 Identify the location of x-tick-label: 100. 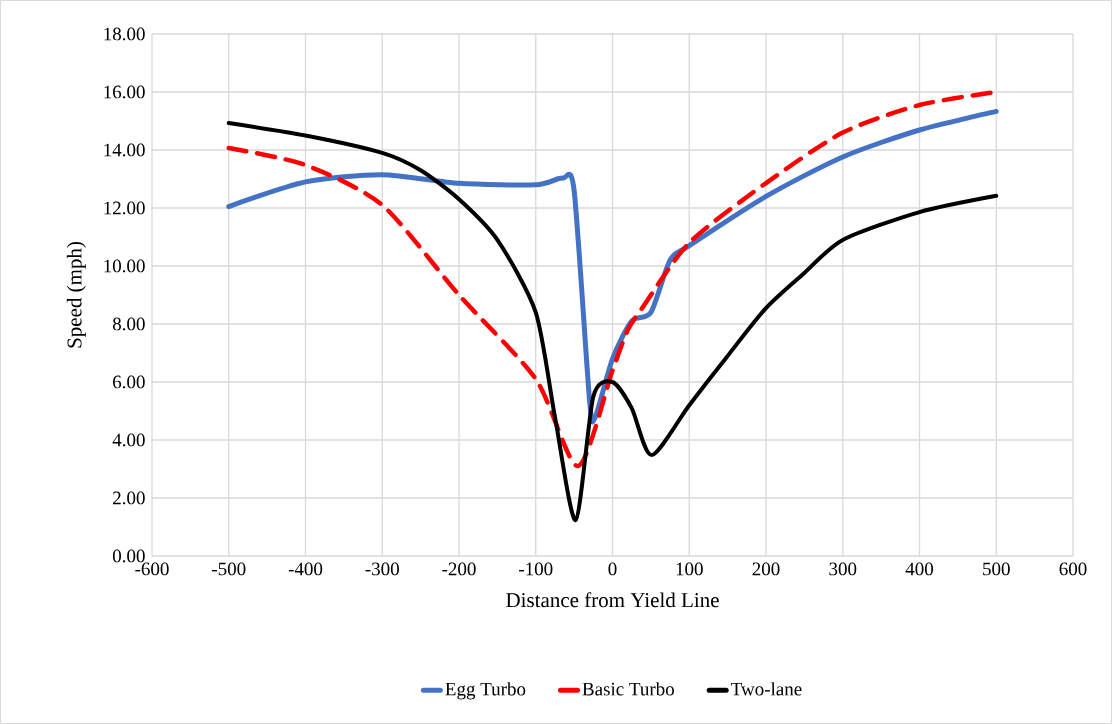
(689, 569).